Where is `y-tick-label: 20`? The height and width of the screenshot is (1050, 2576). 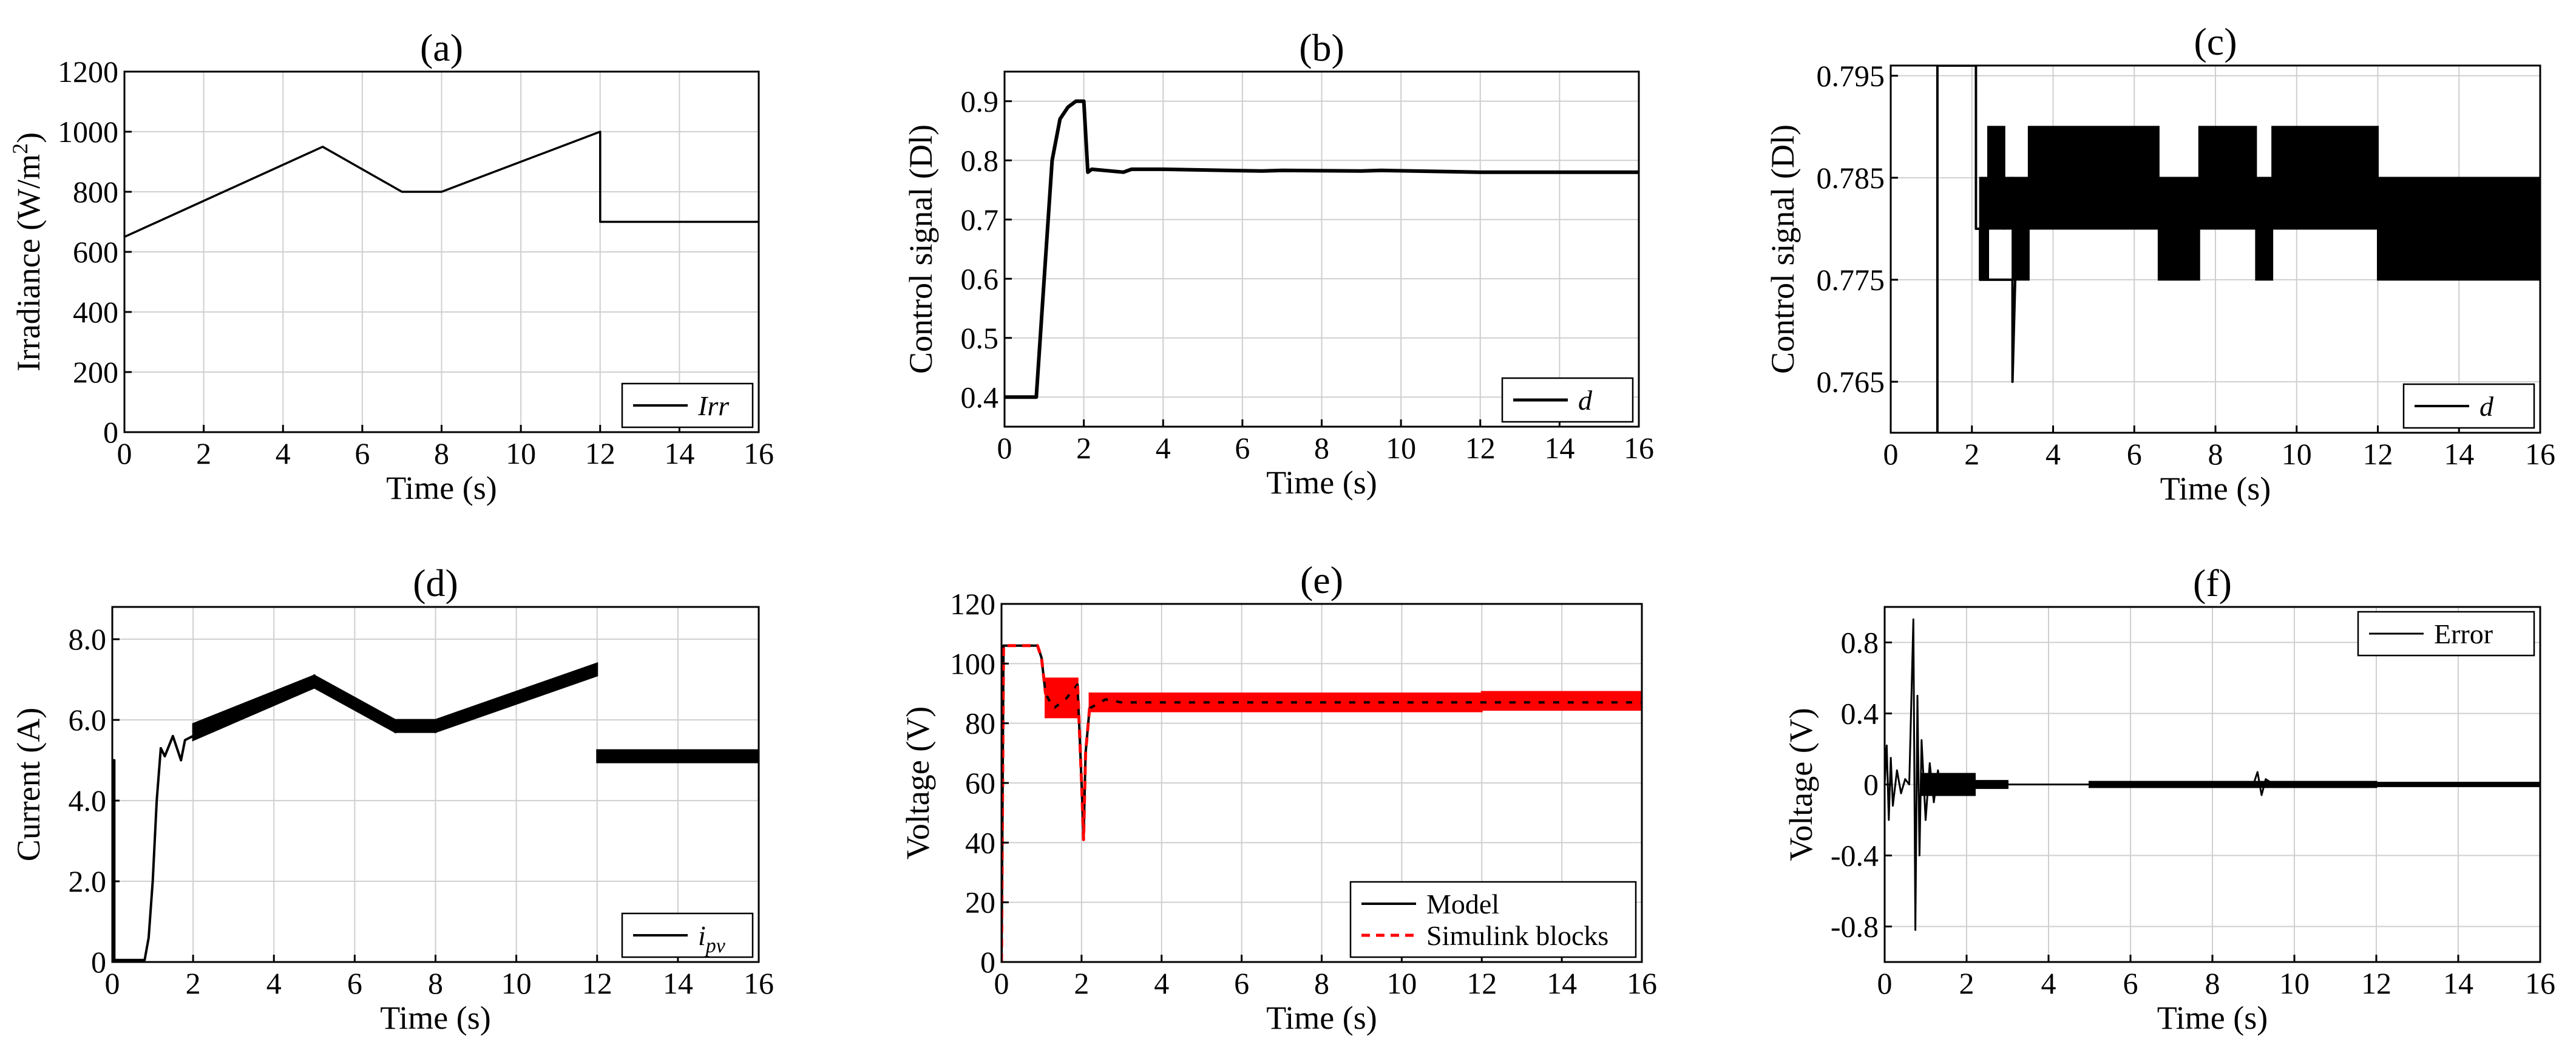 y-tick-label: 20 is located at coordinates (980, 903).